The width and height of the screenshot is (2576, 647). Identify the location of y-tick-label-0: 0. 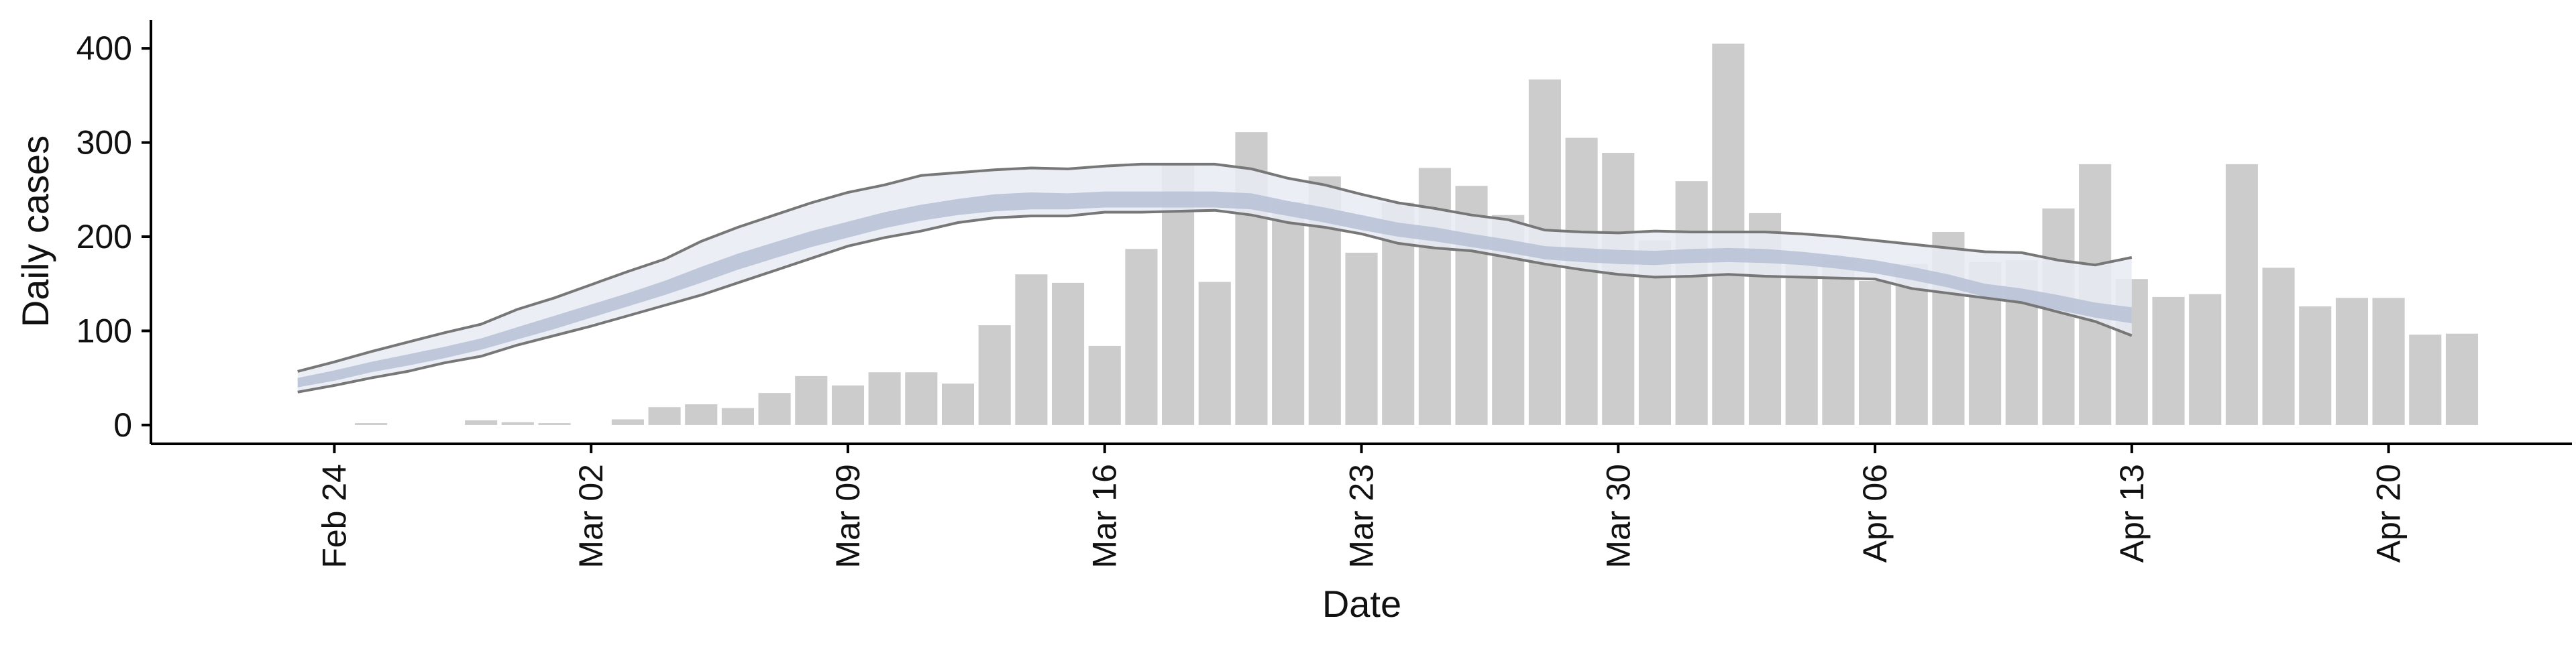
(122, 425).